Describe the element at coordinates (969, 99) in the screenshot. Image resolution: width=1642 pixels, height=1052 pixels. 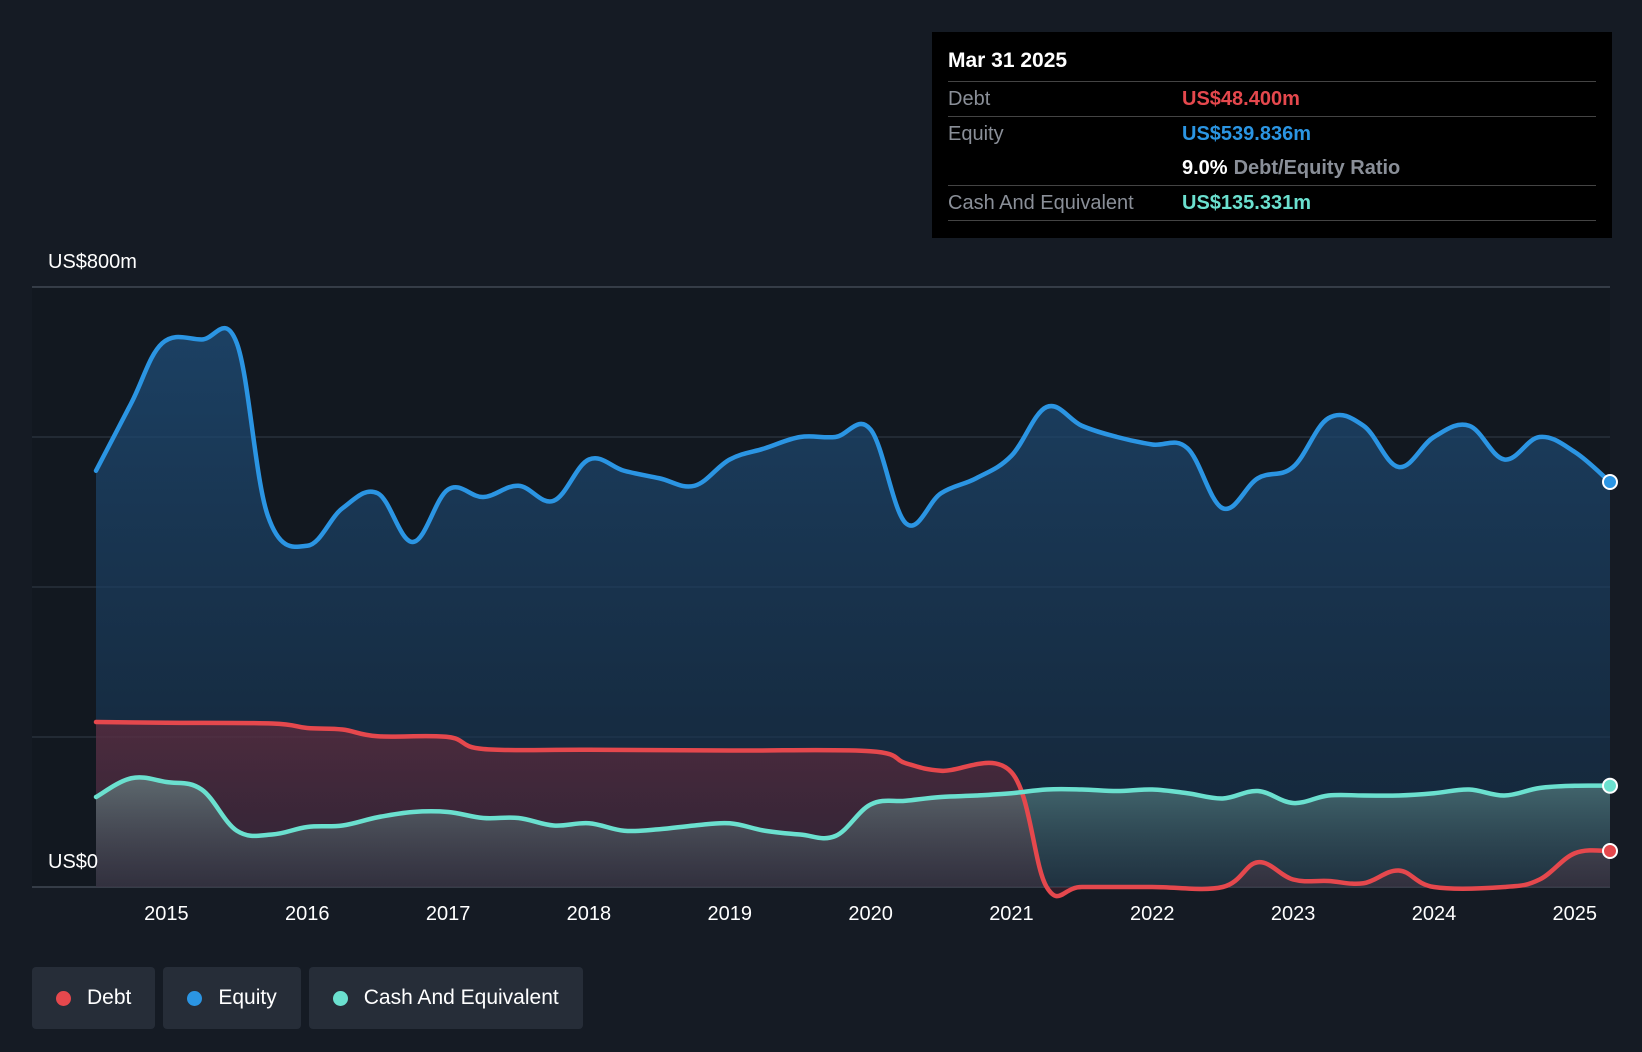
I see `tooltip-debt-label: Debt` at that location.